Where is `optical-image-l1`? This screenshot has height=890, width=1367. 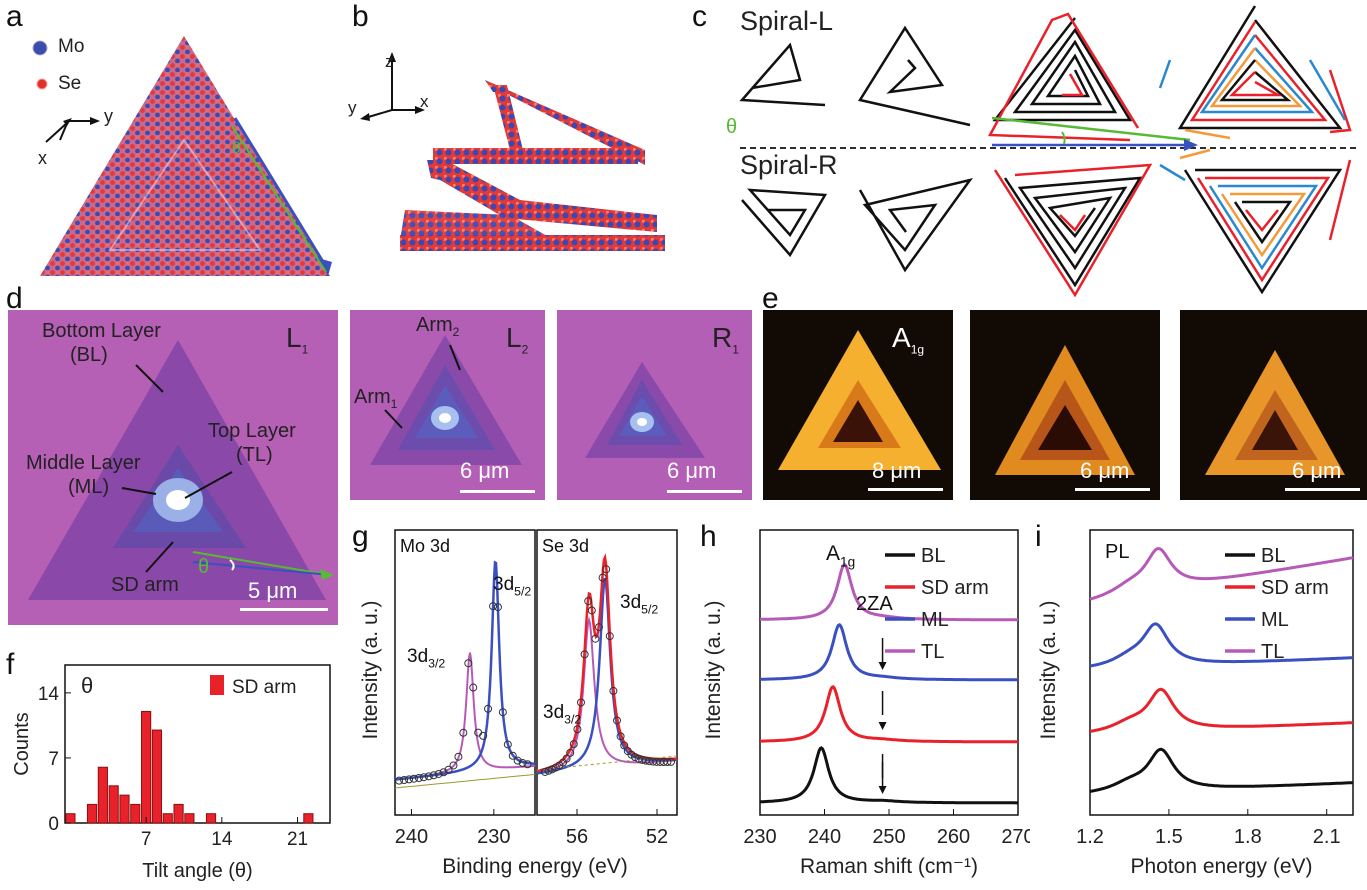 optical-image-l1 is located at coordinates (173, 467).